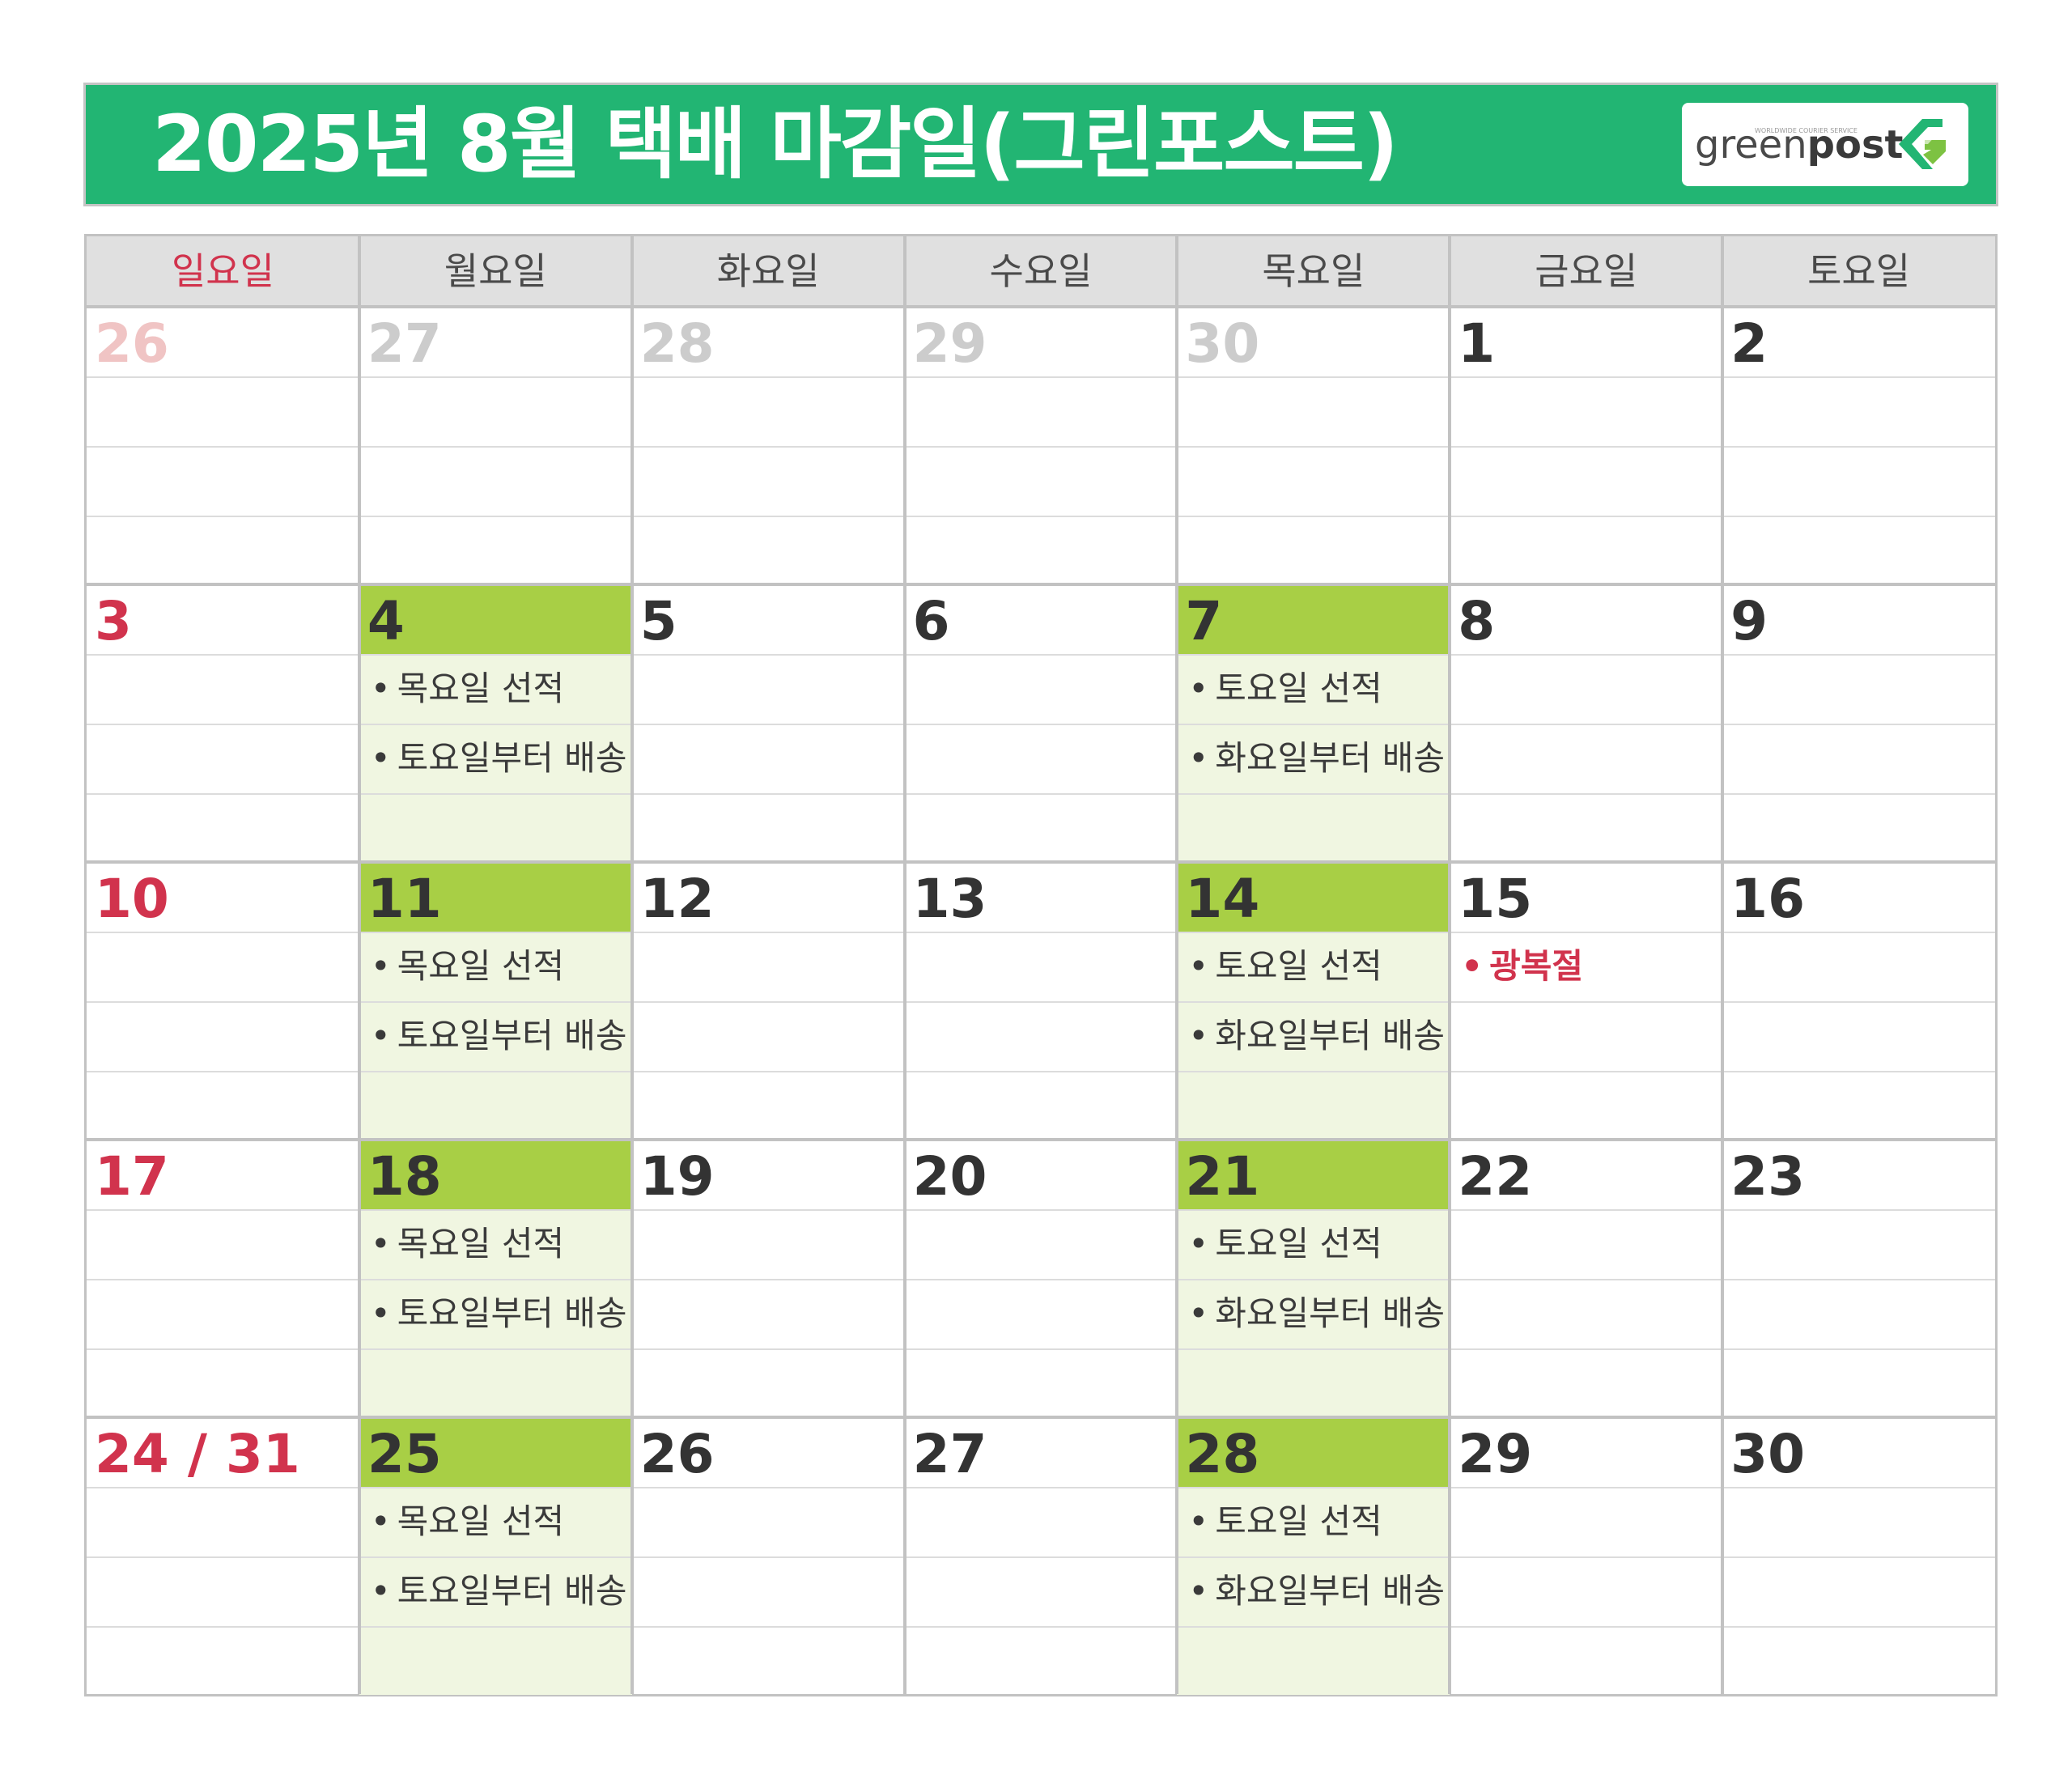 This screenshot has width=2072, height=1775. What do you see at coordinates (1041, 1001) in the screenshot?
I see `day-cell: 13` at bounding box center [1041, 1001].